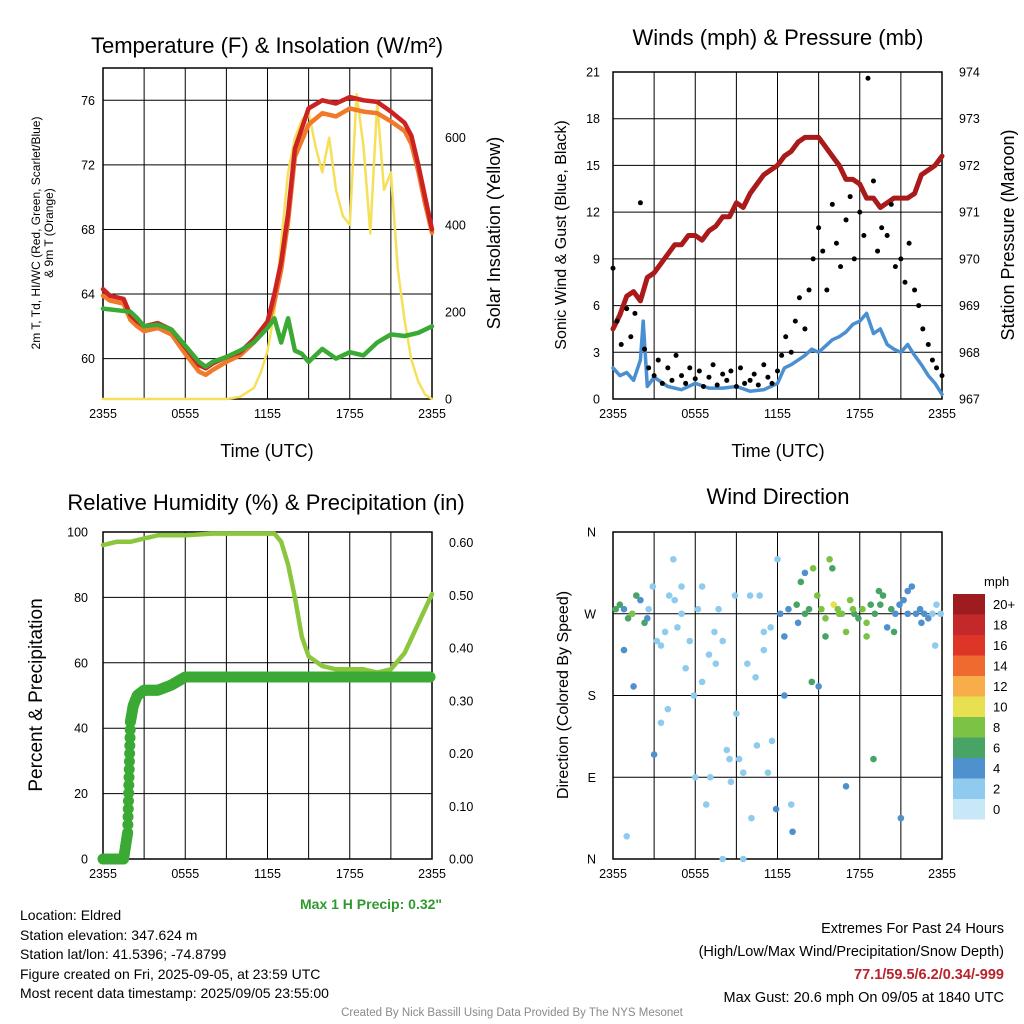 The image size is (1024, 1024). I want to click on legend-label: 16, so click(1000, 645).